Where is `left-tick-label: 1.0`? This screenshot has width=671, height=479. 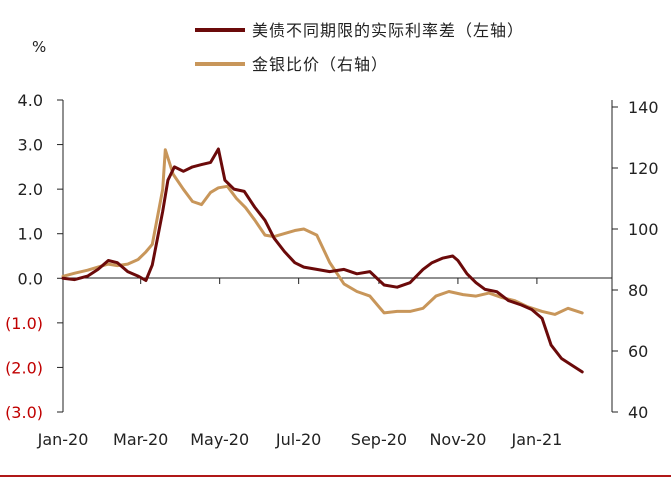 left-tick-label: 1.0 is located at coordinates (30, 234).